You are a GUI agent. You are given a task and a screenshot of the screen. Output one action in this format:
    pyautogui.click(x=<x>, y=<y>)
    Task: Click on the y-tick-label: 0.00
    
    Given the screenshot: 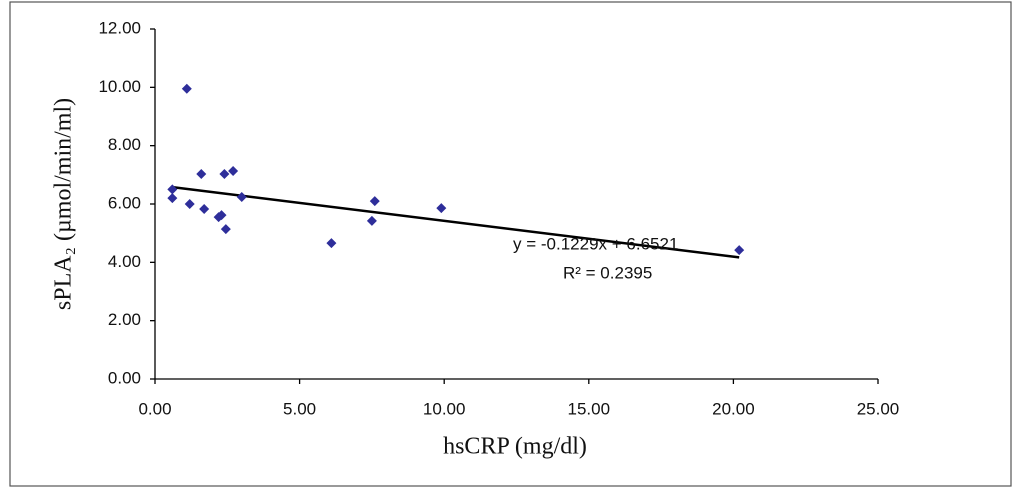 What is the action you would take?
    pyautogui.click(x=124, y=377)
    